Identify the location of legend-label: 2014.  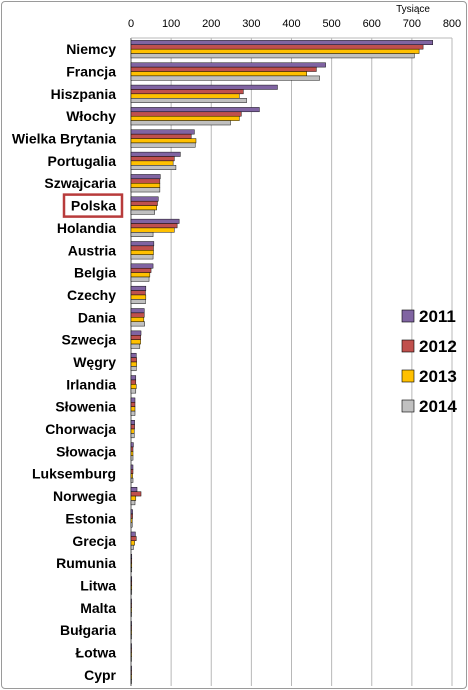
(438, 406).